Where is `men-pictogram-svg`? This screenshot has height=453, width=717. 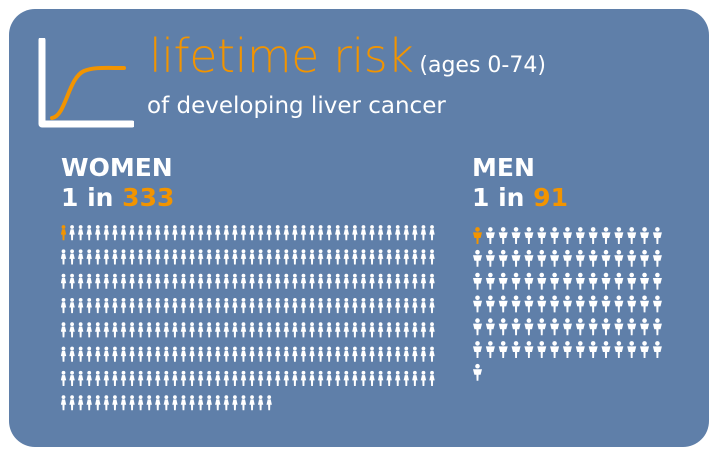
men-pictogram-svg is located at coordinates (567, 304).